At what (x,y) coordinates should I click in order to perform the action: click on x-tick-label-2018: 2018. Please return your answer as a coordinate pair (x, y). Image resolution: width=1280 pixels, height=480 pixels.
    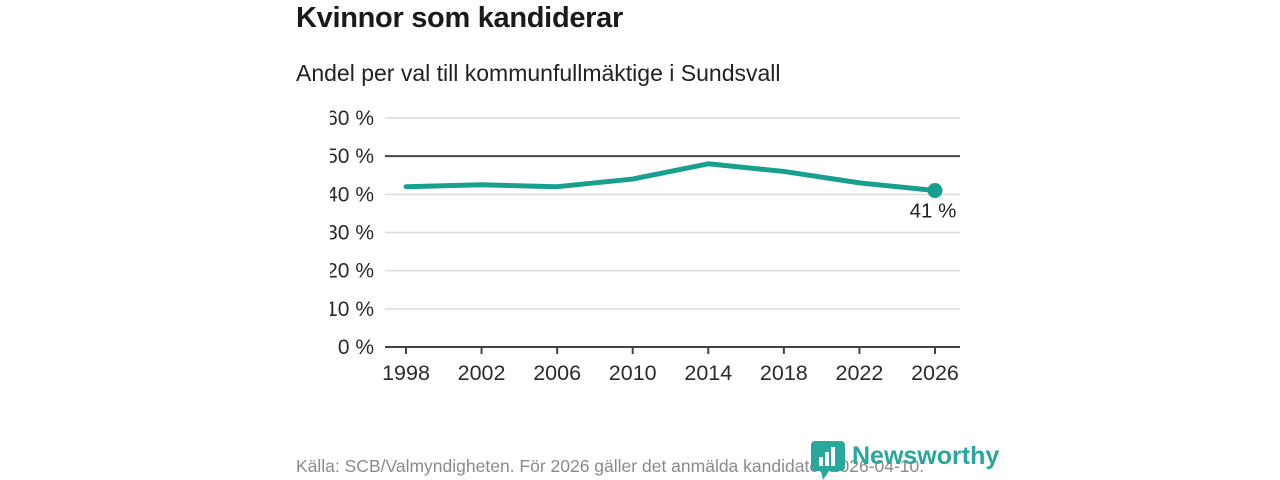
    Looking at the image, I should click on (784, 373).